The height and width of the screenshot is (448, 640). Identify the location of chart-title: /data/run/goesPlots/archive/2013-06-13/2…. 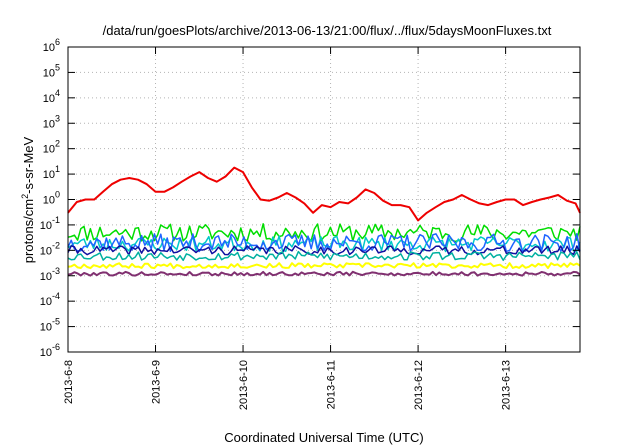
(327, 30).